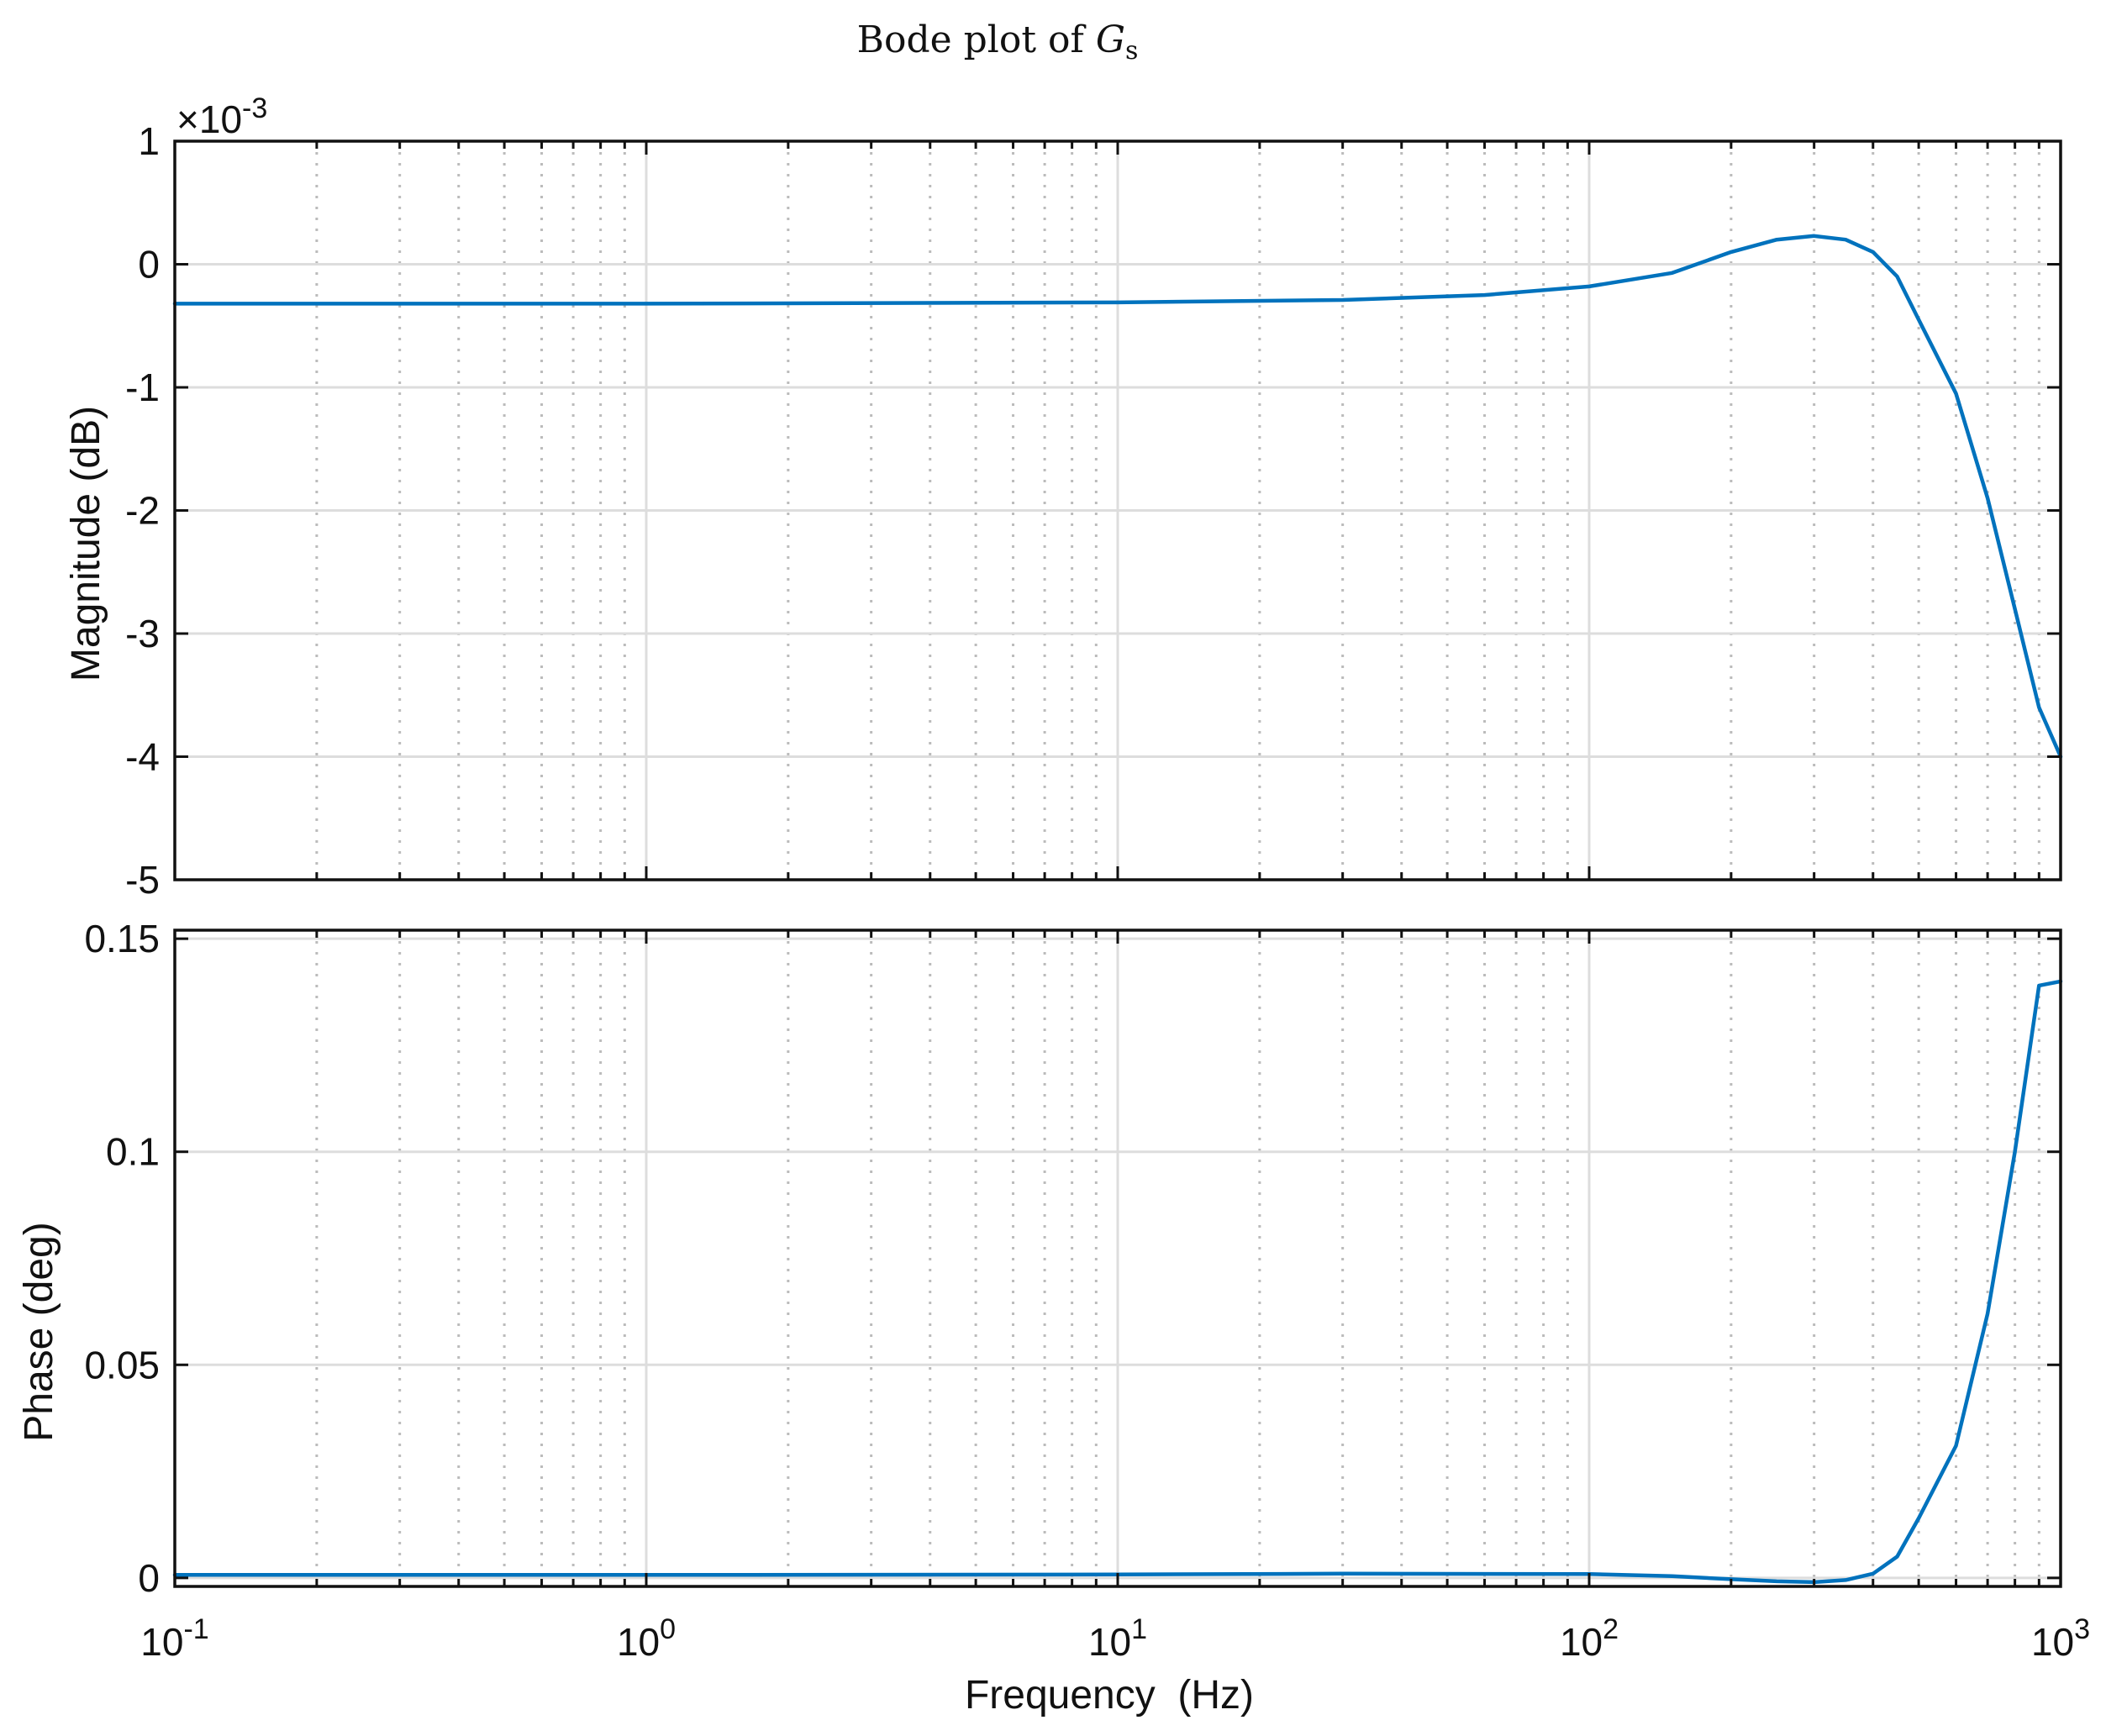 The height and width of the screenshot is (1736, 2106). What do you see at coordinates (149, 141) in the screenshot?
I see `y-tick-label: 1` at bounding box center [149, 141].